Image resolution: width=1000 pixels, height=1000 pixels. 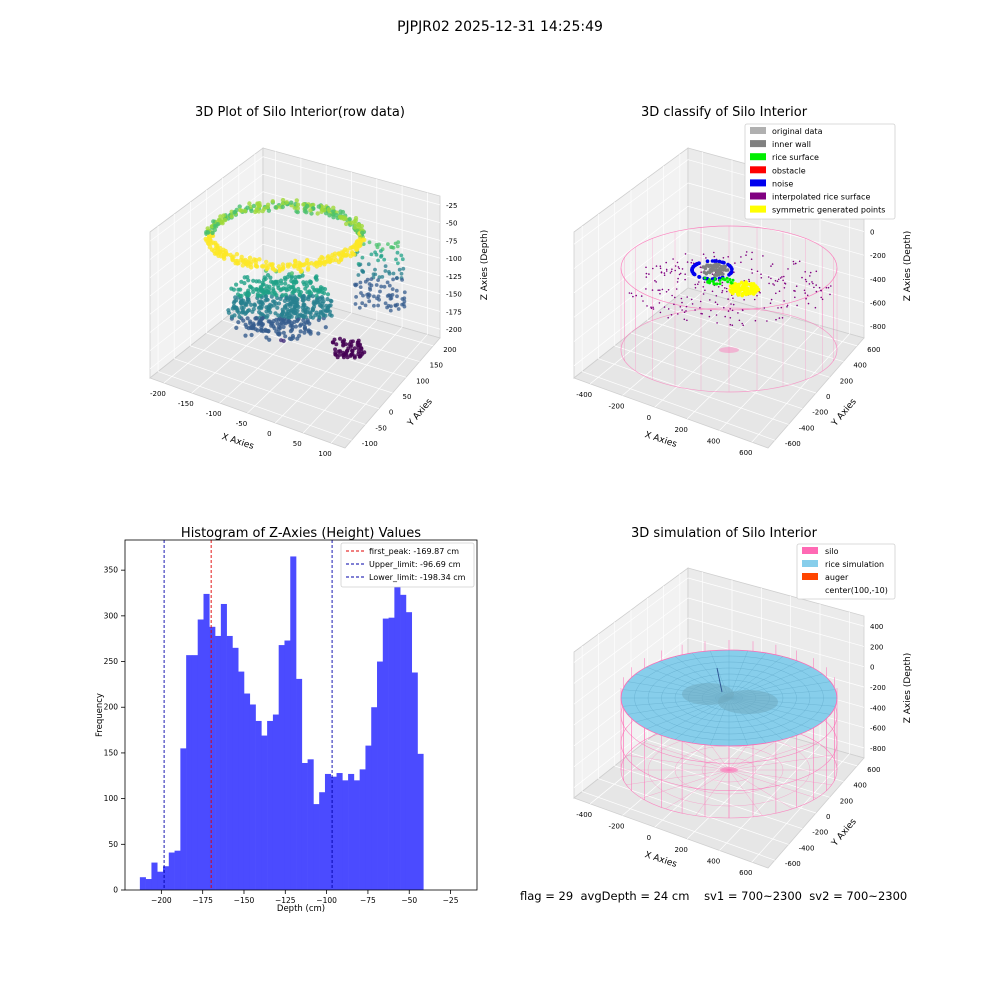 I want to click on classify-symmetric-point, so click(x=738, y=294).